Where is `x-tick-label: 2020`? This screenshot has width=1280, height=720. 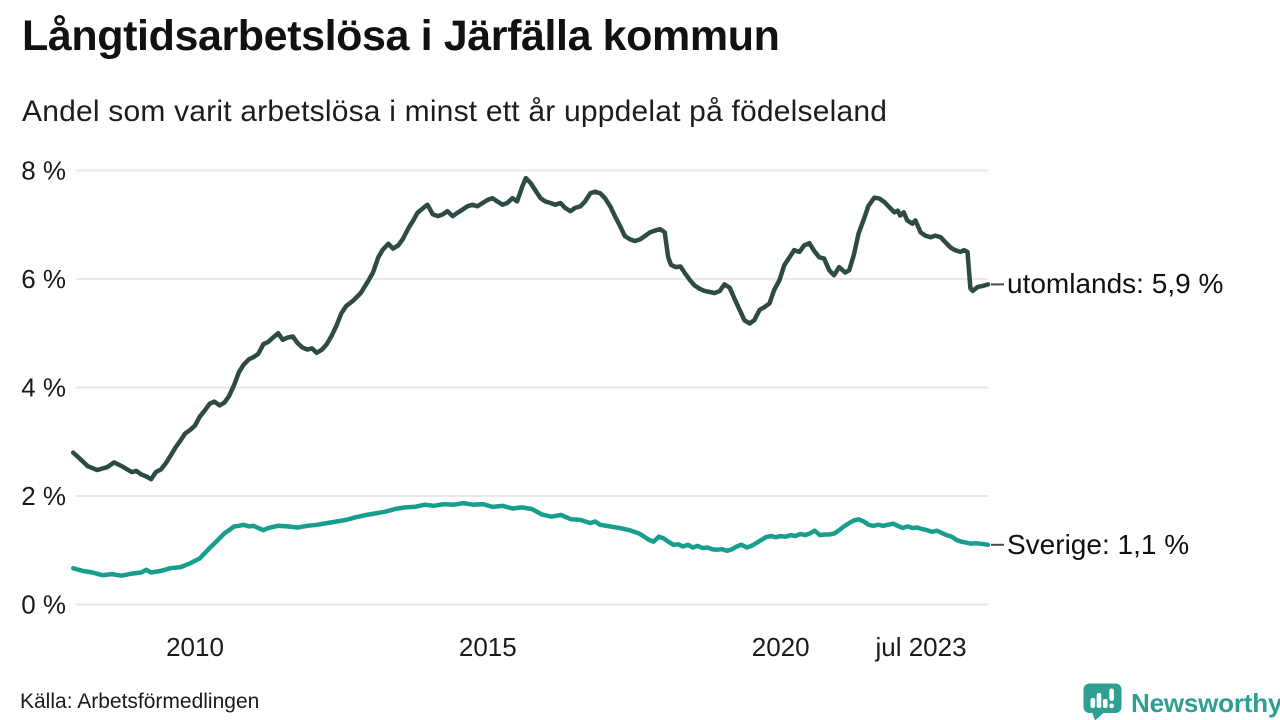 x-tick-label: 2020 is located at coordinates (781, 647).